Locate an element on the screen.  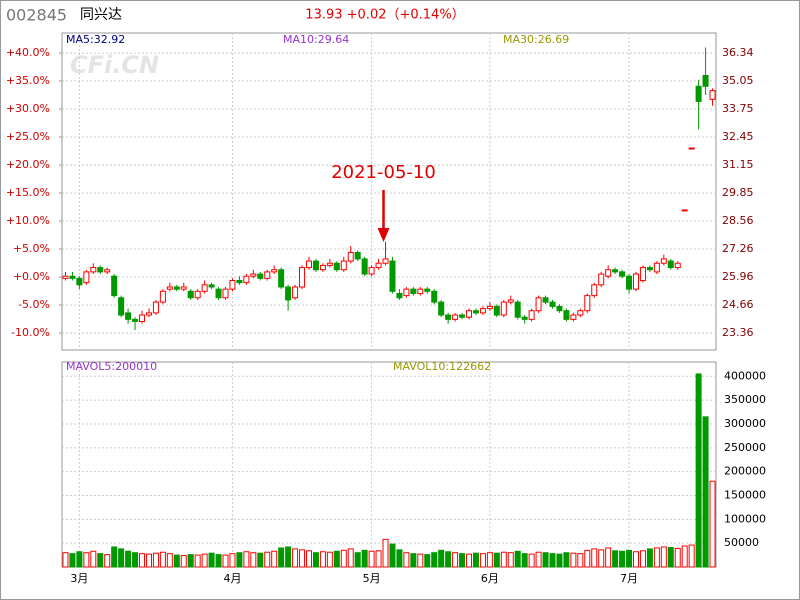
y2-tick-label: -10.0% is located at coordinates (30, 332).